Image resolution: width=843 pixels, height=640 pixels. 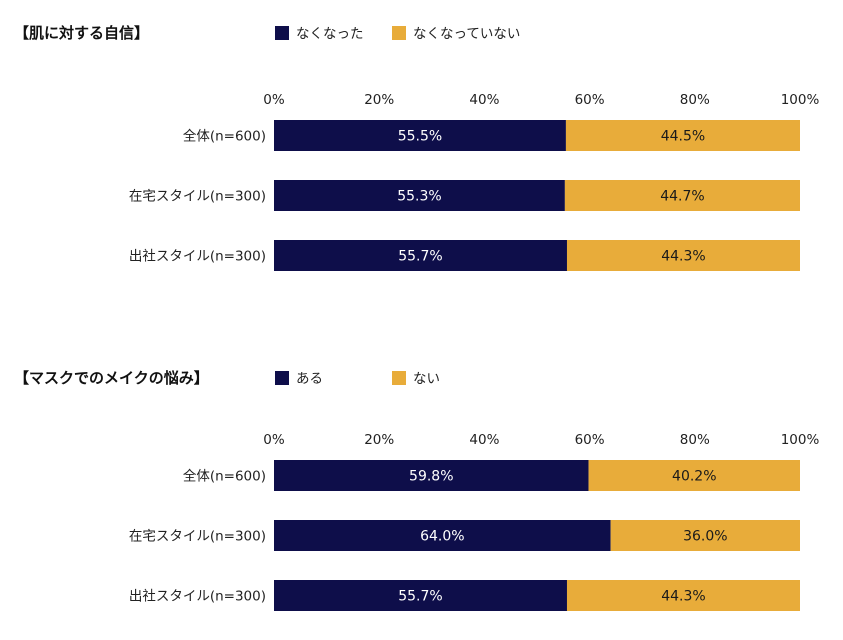 I want to click on chart-title: 【肌に対する自信】, so click(x=81, y=33).